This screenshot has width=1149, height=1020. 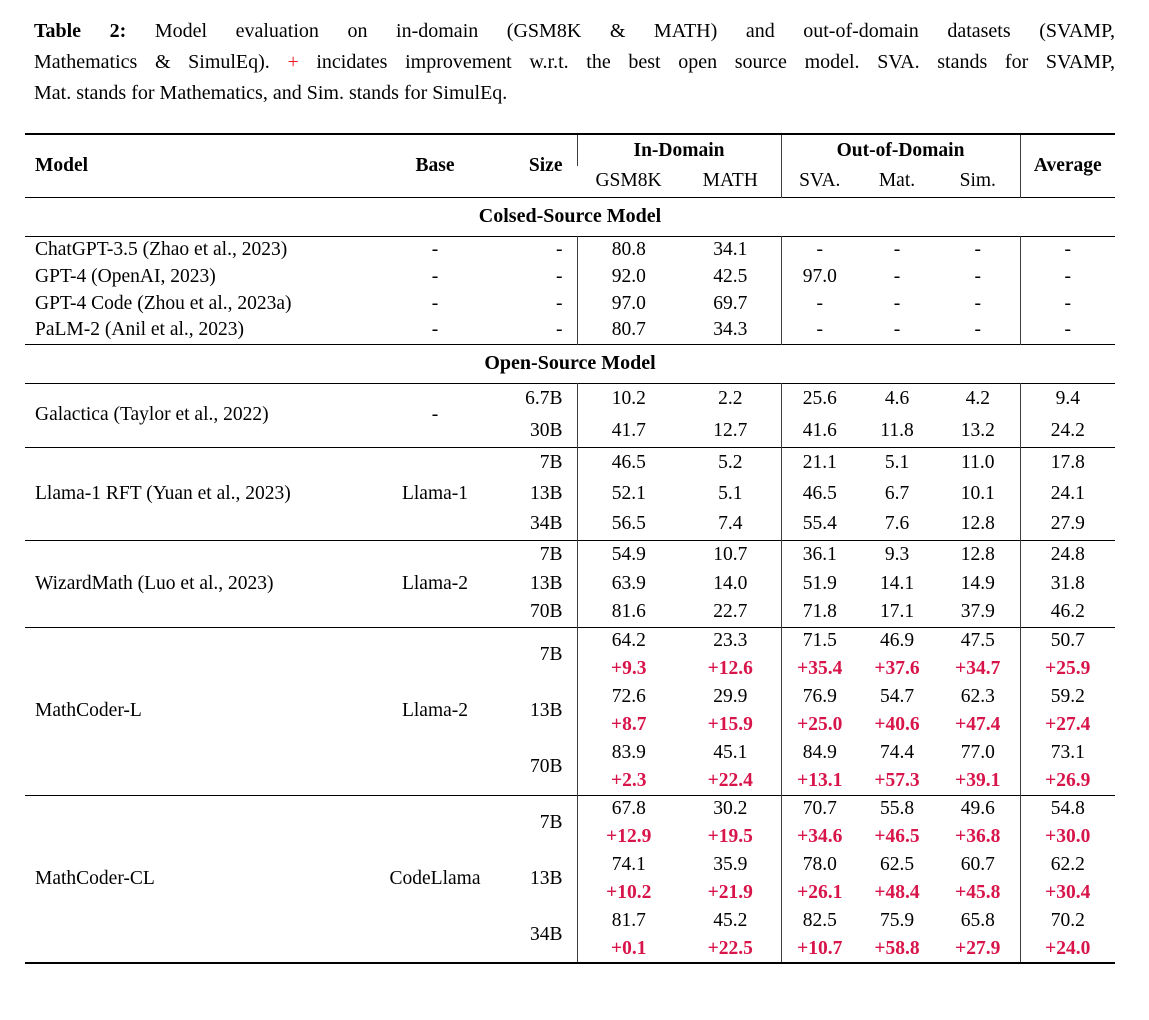 What do you see at coordinates (900, 150) in the screenshot?
I see `col-group-out-of-domain: Out-of-Domain` at bounding box center [900, 150].